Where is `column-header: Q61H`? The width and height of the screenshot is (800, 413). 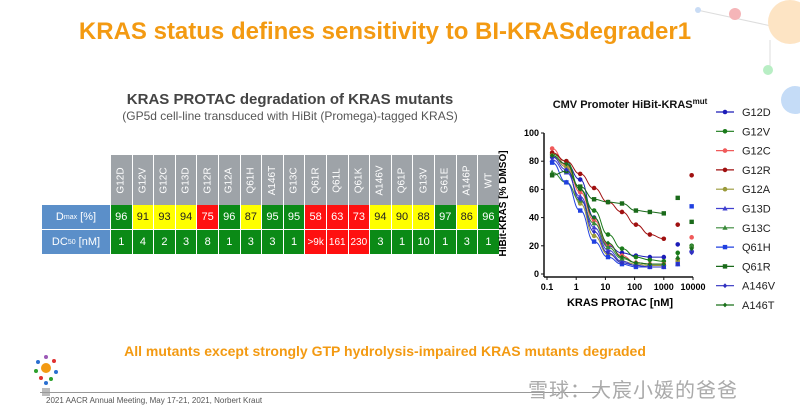 column-header: Q61H is located at coordinates (251, 180).